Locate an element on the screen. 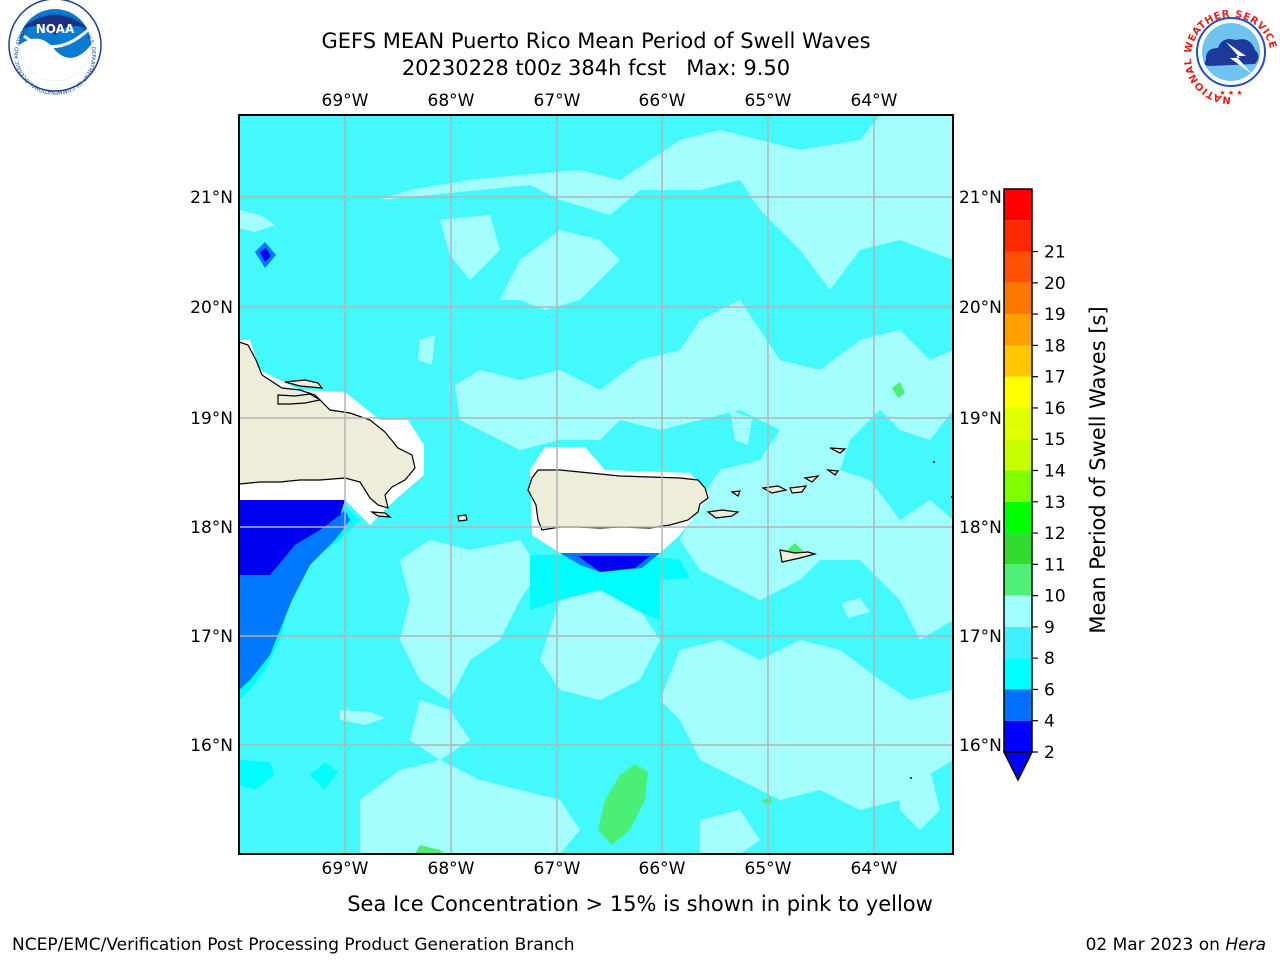 This screenshot has width=1280, height=960. colorbar-tick-label: 17 is located at coordinates (1055, 378).